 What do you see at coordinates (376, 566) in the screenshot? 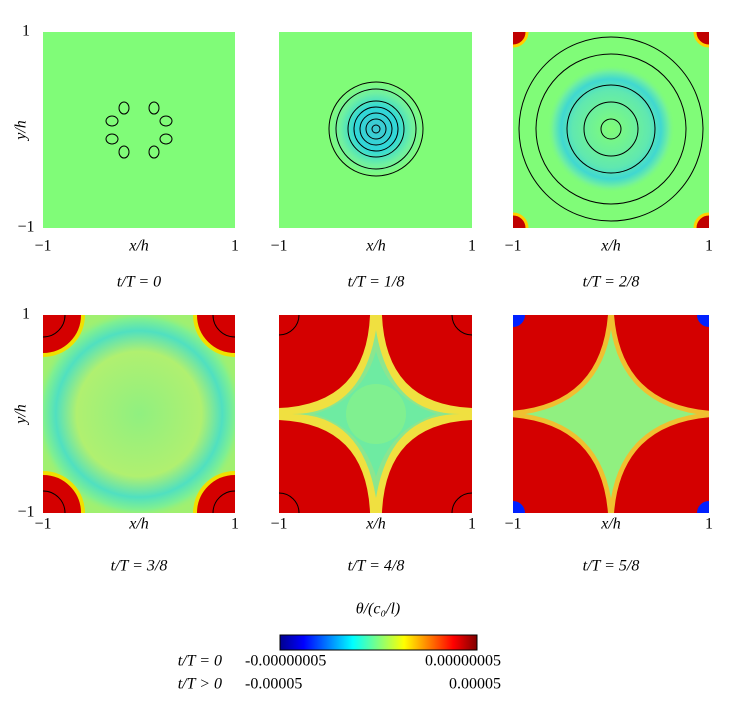
I see `panel-caption: t/T = 4/8` at bounding box center [376, 566].